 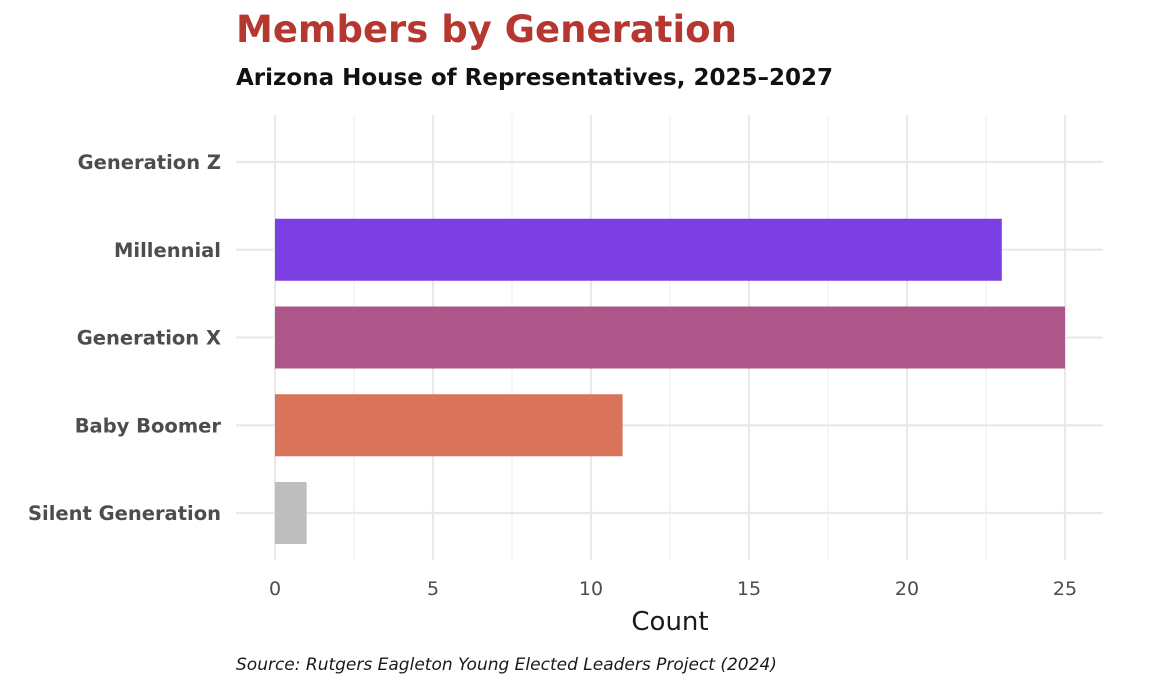 I want to click on category-label: Millennial, so click(x=167, y=250).